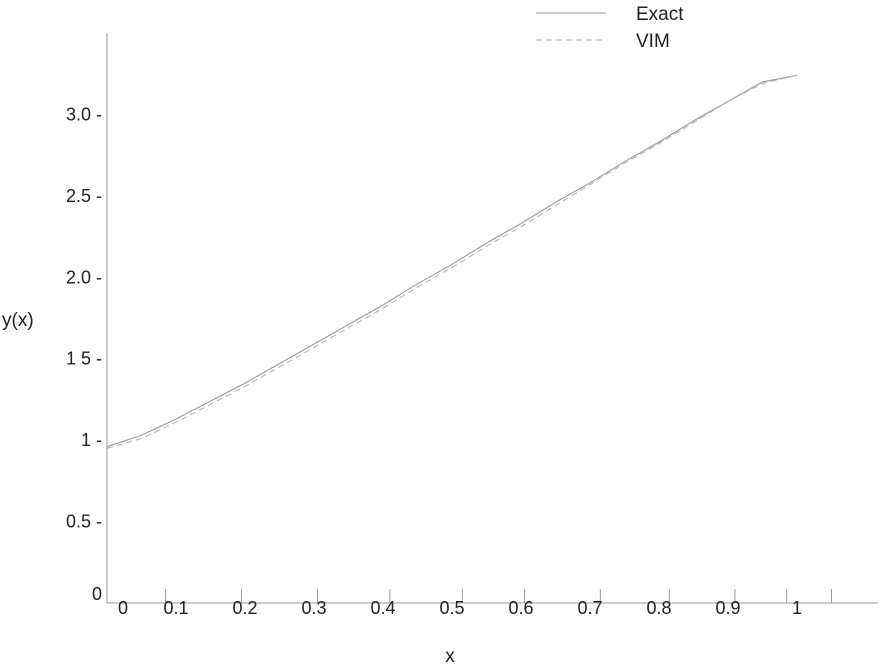  What do you see at coordinates (123, 608) in the screenshot?
I see `x-tick-label: 0` at bounding box center [123, 608].